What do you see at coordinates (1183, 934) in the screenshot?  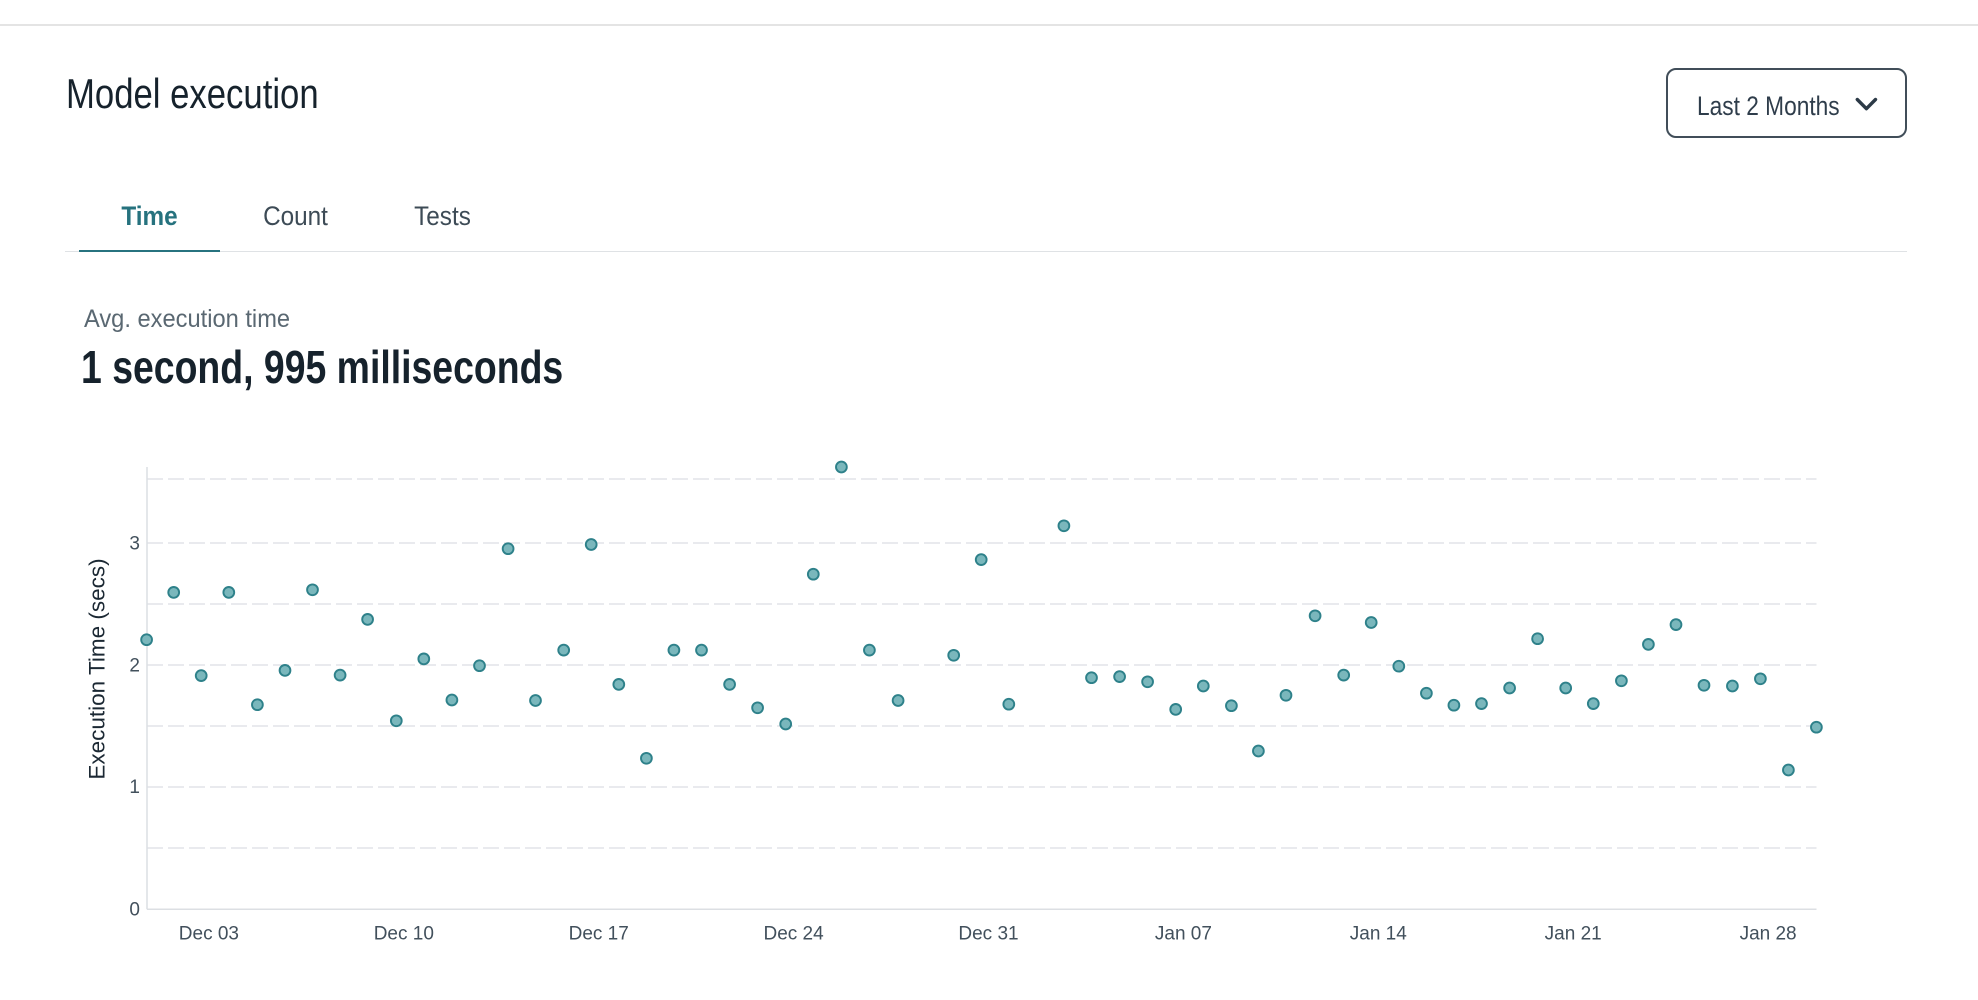 I see `svg-text: Jan 07` at bounding box center [1183, 934].